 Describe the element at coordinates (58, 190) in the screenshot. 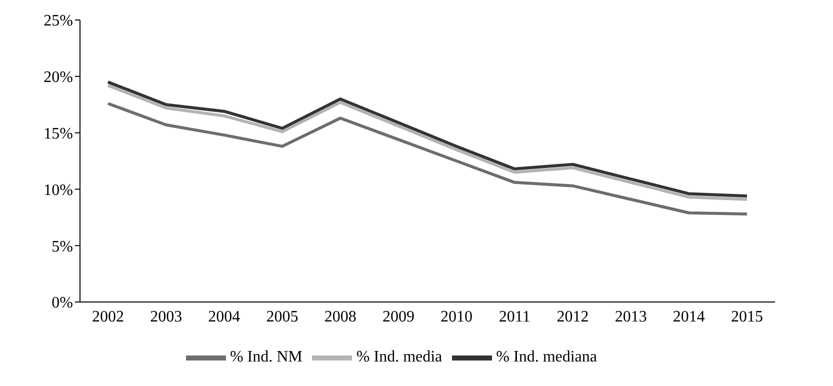

I see `y-tick-label: 10%` at that location.